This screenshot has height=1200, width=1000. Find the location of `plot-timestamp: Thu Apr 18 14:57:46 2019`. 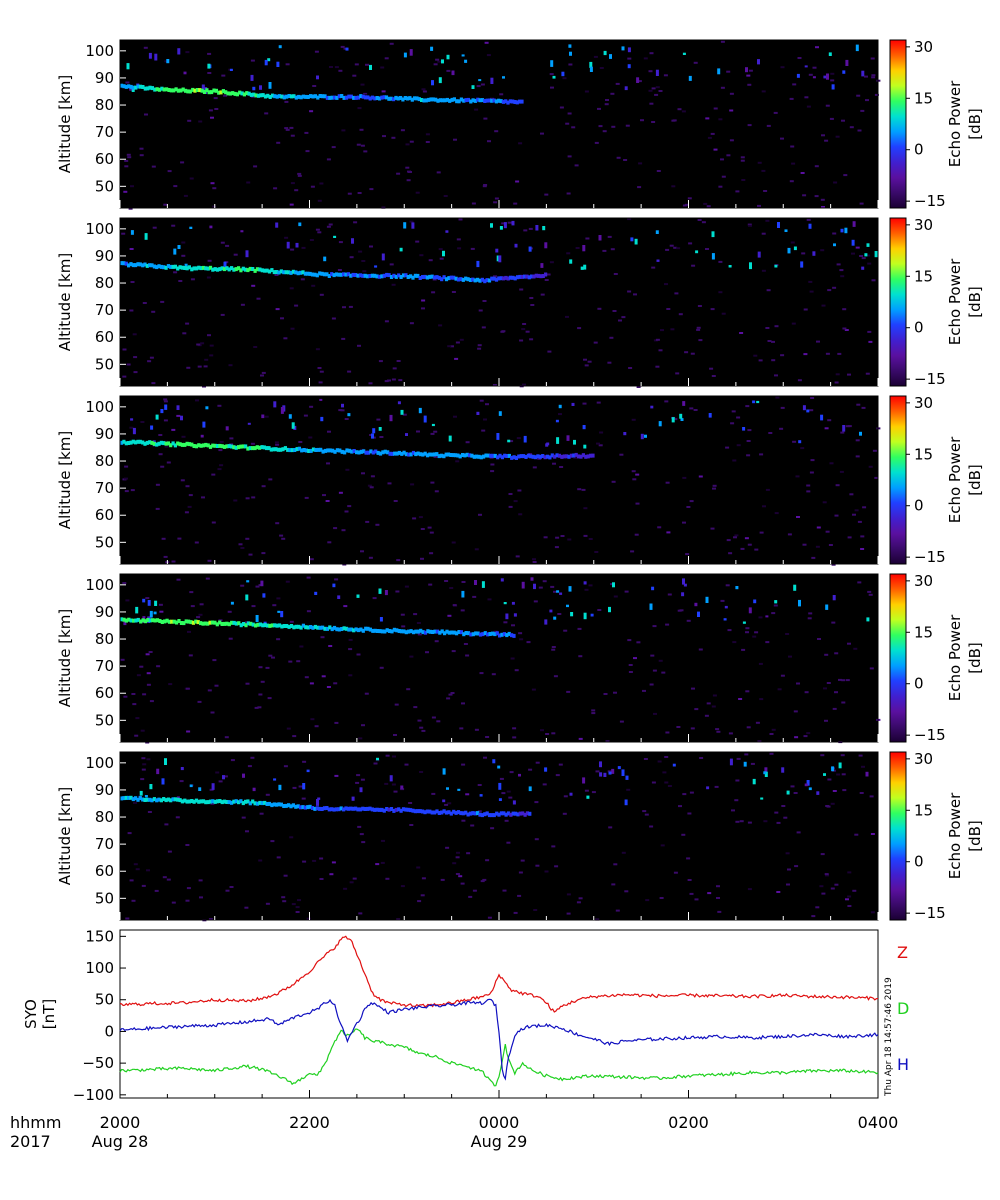

plot-timestamp: Thu Apr 18 14:57:46 2019 is located at coordinates (889, 1037).